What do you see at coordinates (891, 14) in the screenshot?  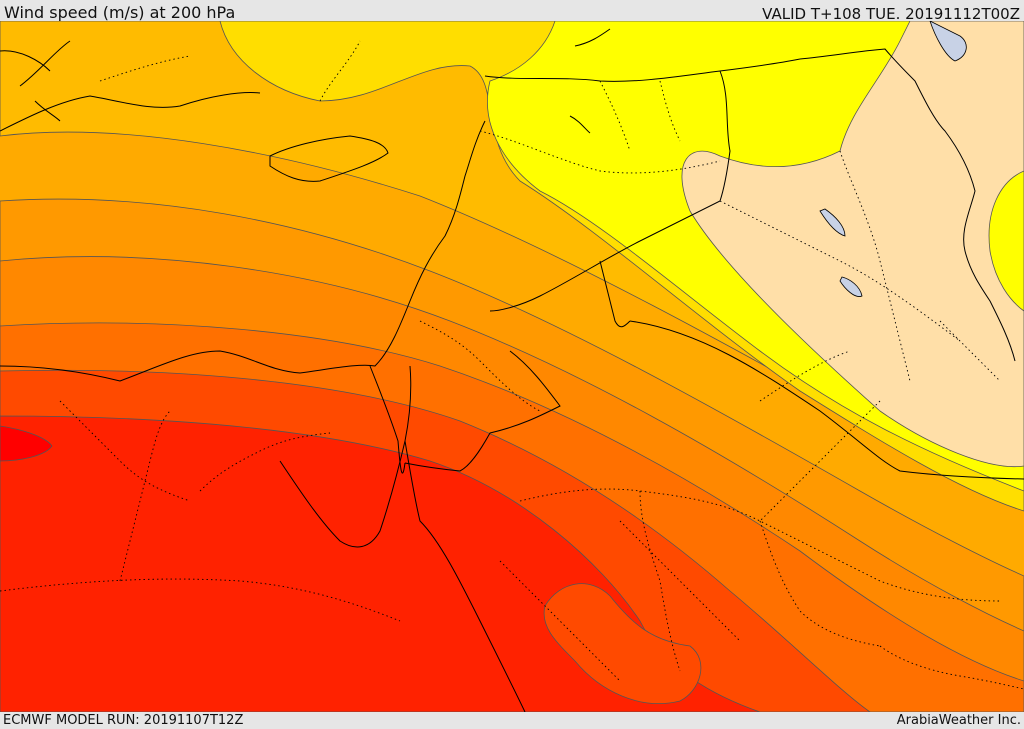 I see `valid-time: VALID T+108 TUE. 20191112T00Z` at bounding box center [891, 14].